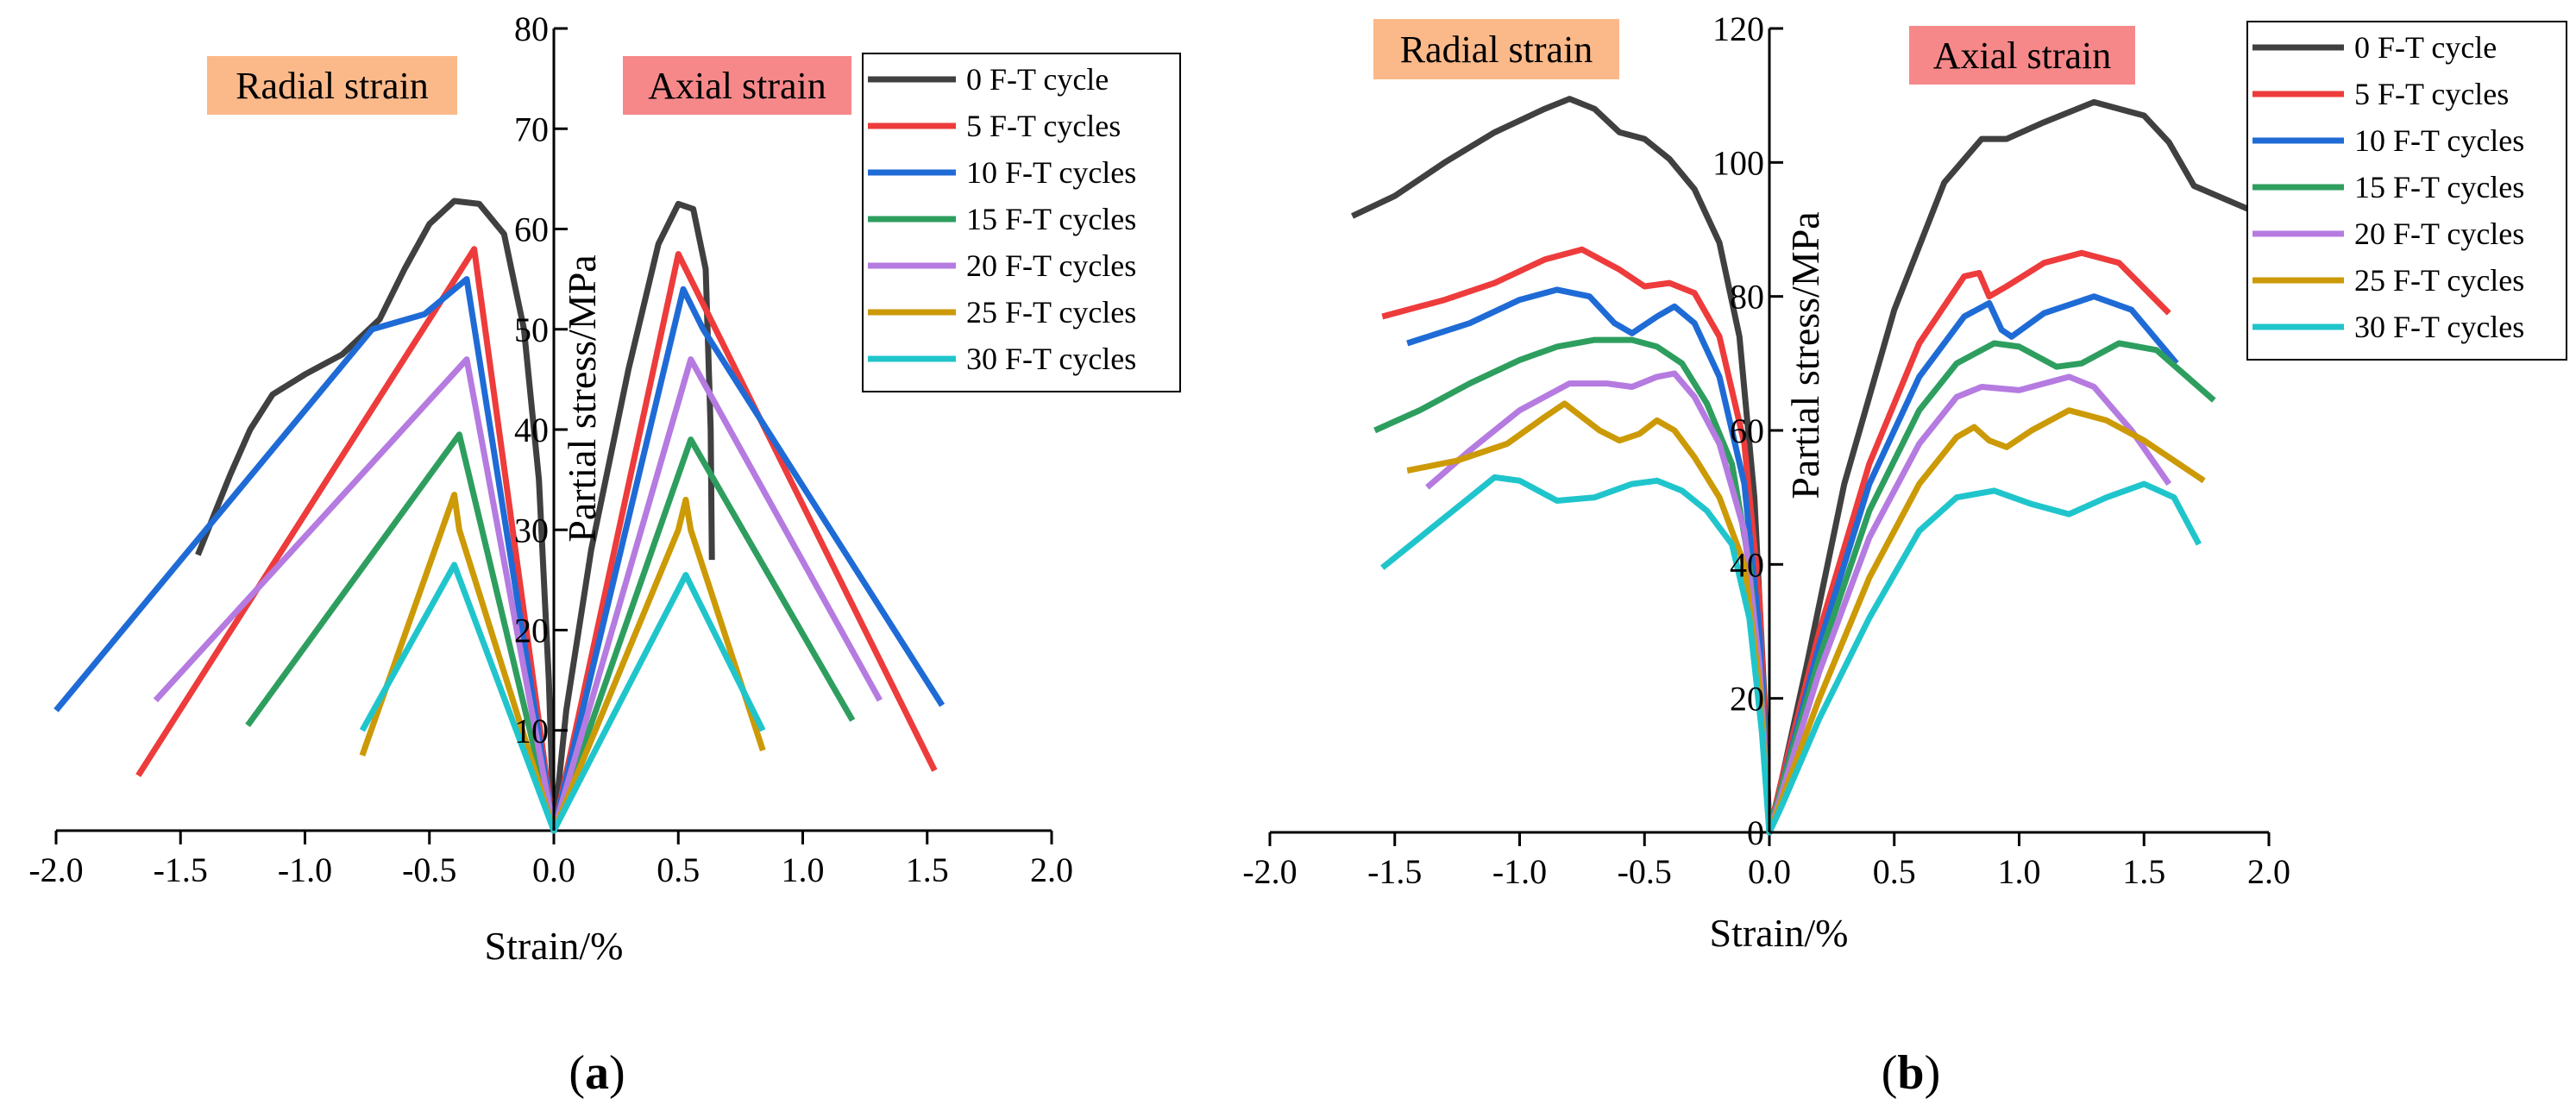  Describe the element at coordinates (531, 330) in the screenshot. I see `y-tick-label: 50` at that location.